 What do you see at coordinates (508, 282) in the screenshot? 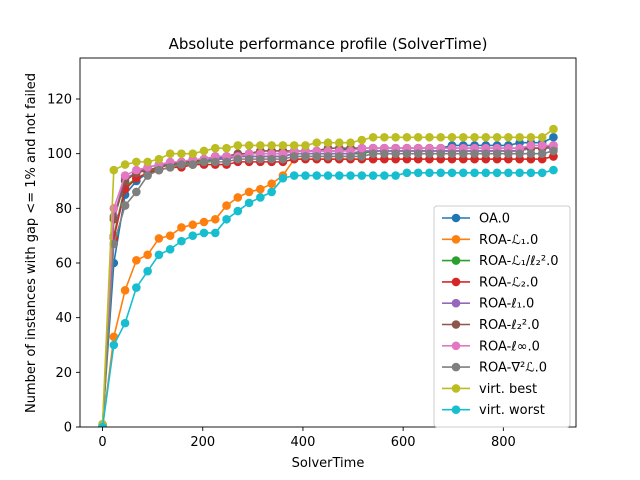
I see `legend-label: ROA-ℒ₂.0` at bounding box center [508, 282].